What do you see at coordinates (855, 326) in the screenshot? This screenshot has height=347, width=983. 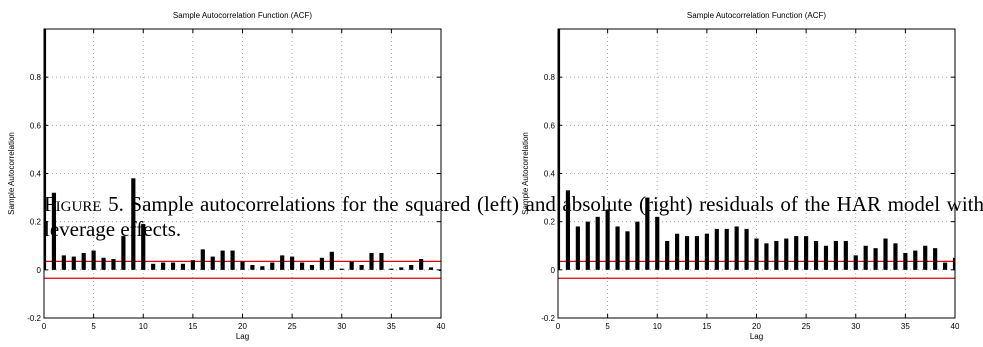 I see `right-x-tick-label: 30` at bounding box center [855, 326].